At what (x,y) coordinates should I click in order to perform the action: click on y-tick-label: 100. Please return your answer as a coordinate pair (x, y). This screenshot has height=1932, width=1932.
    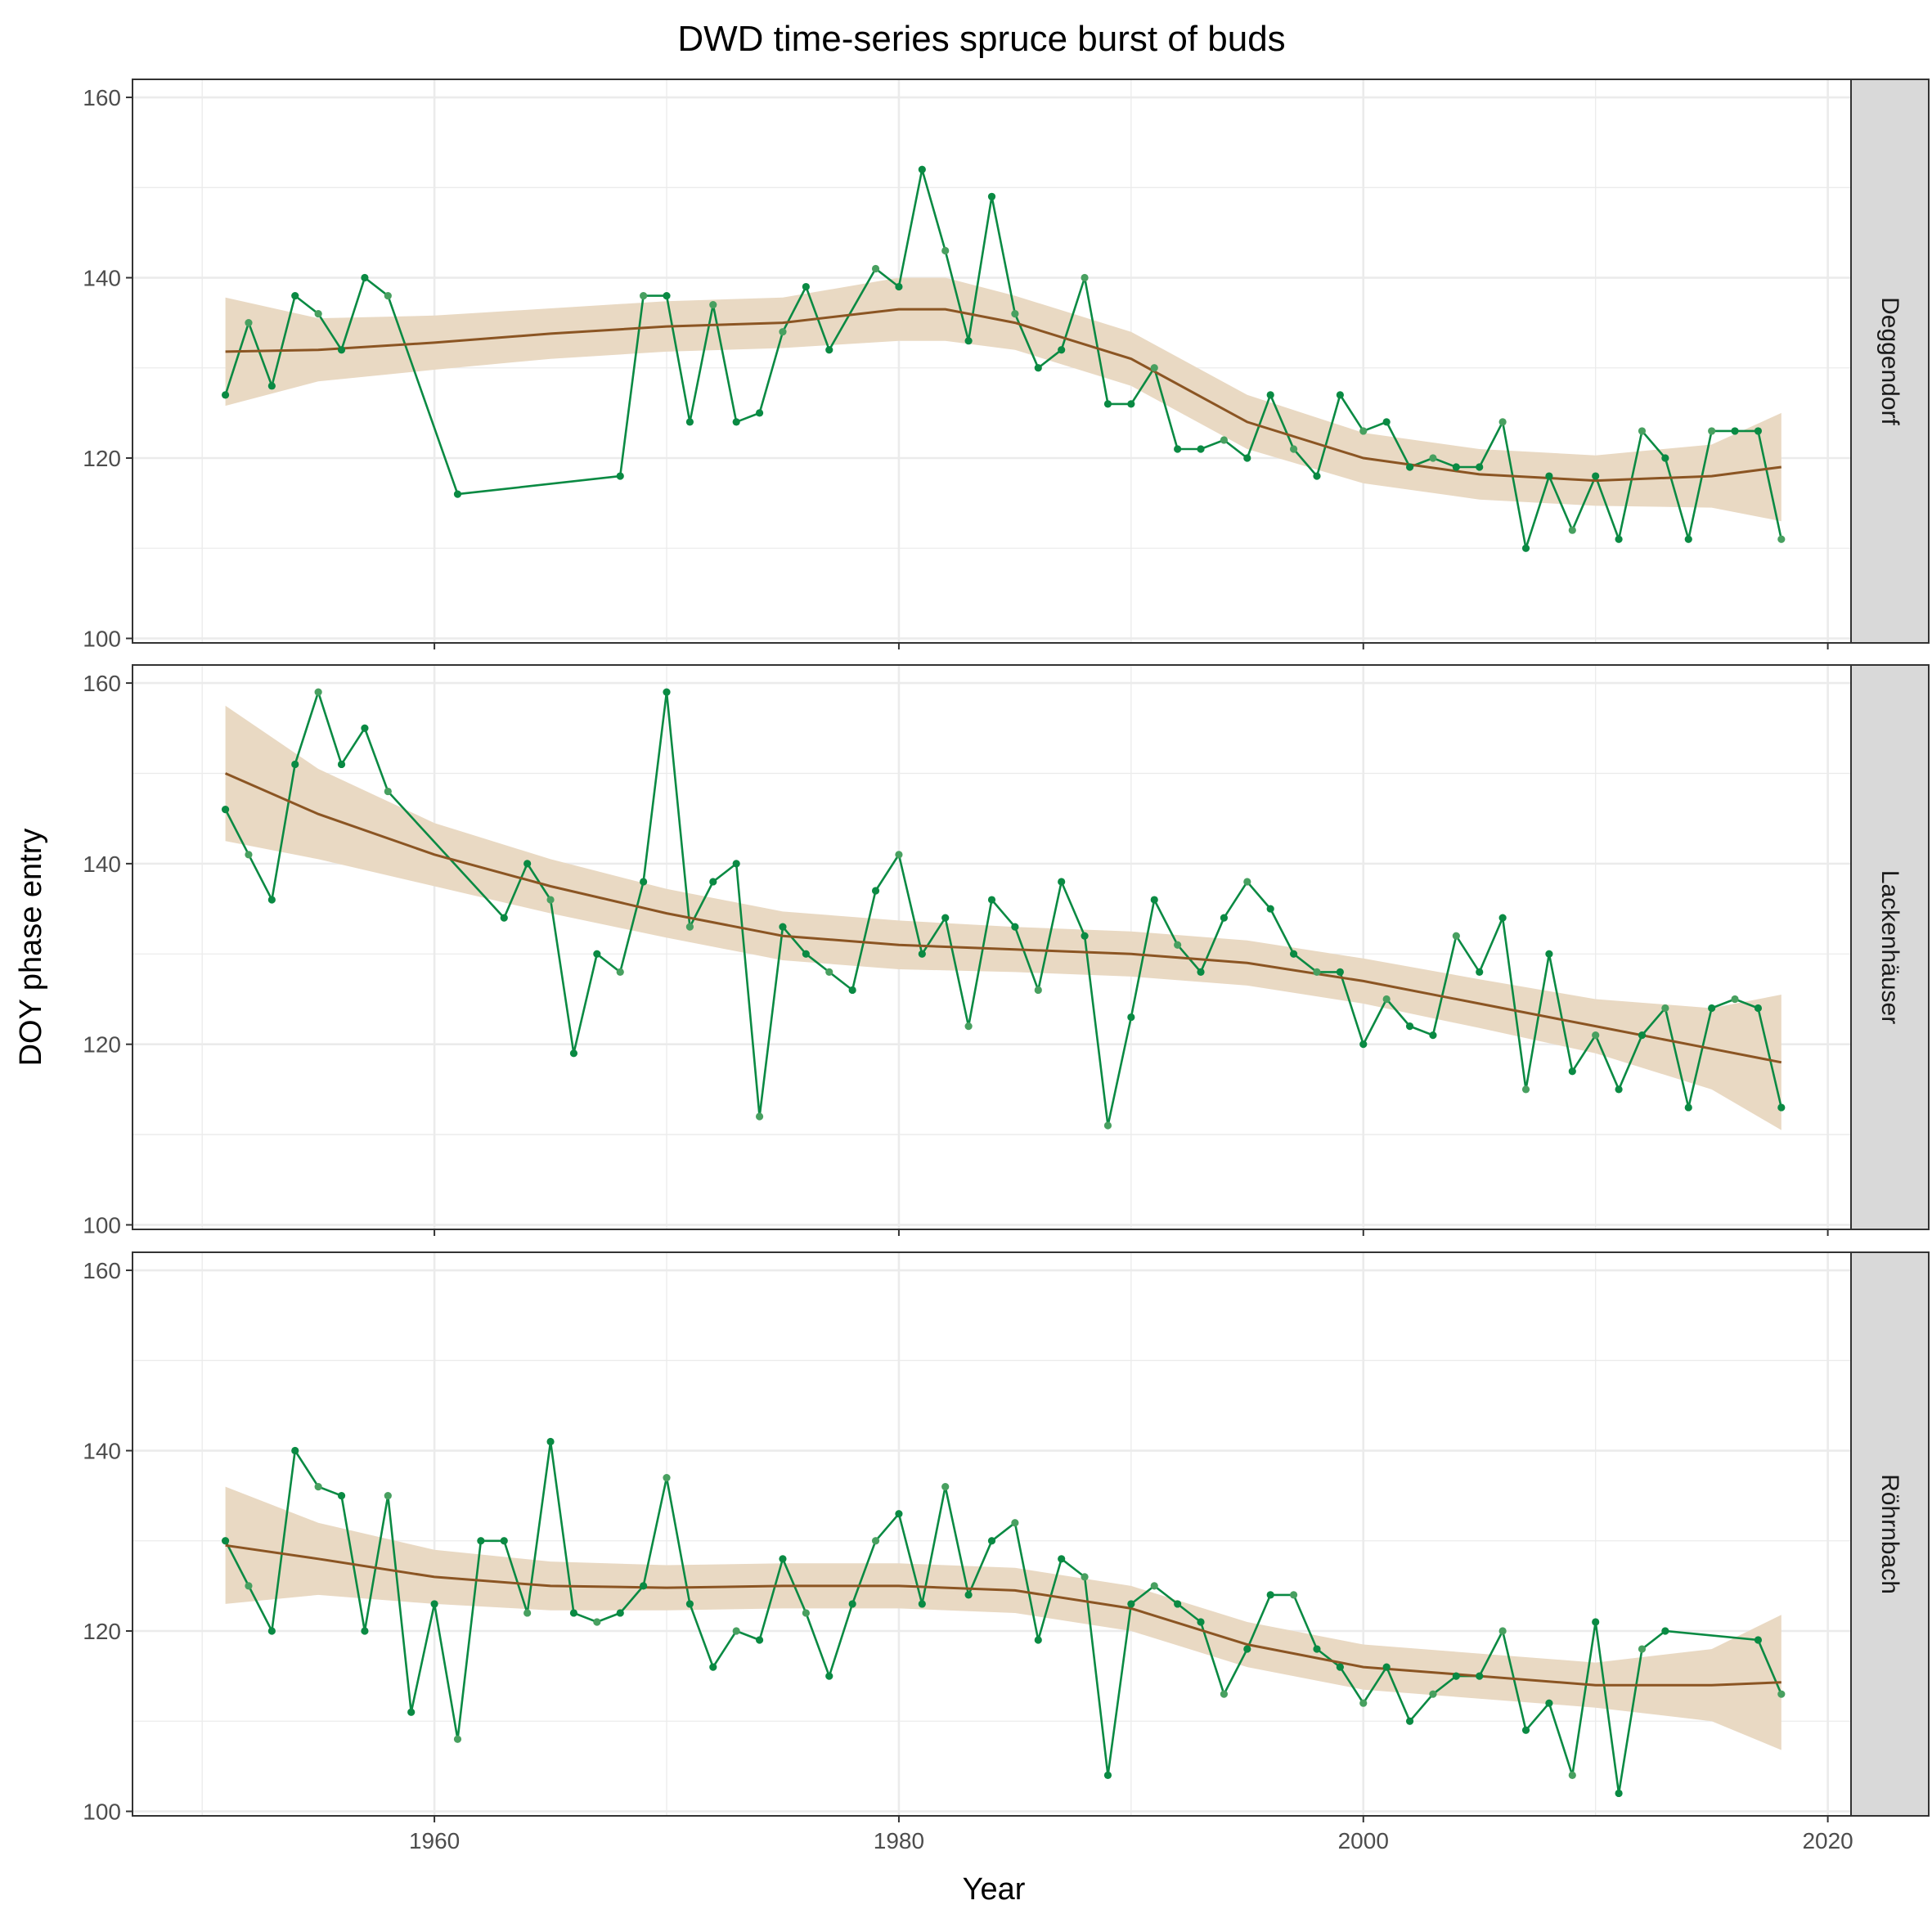
    Looking at the image, I should click on (102, 1811).